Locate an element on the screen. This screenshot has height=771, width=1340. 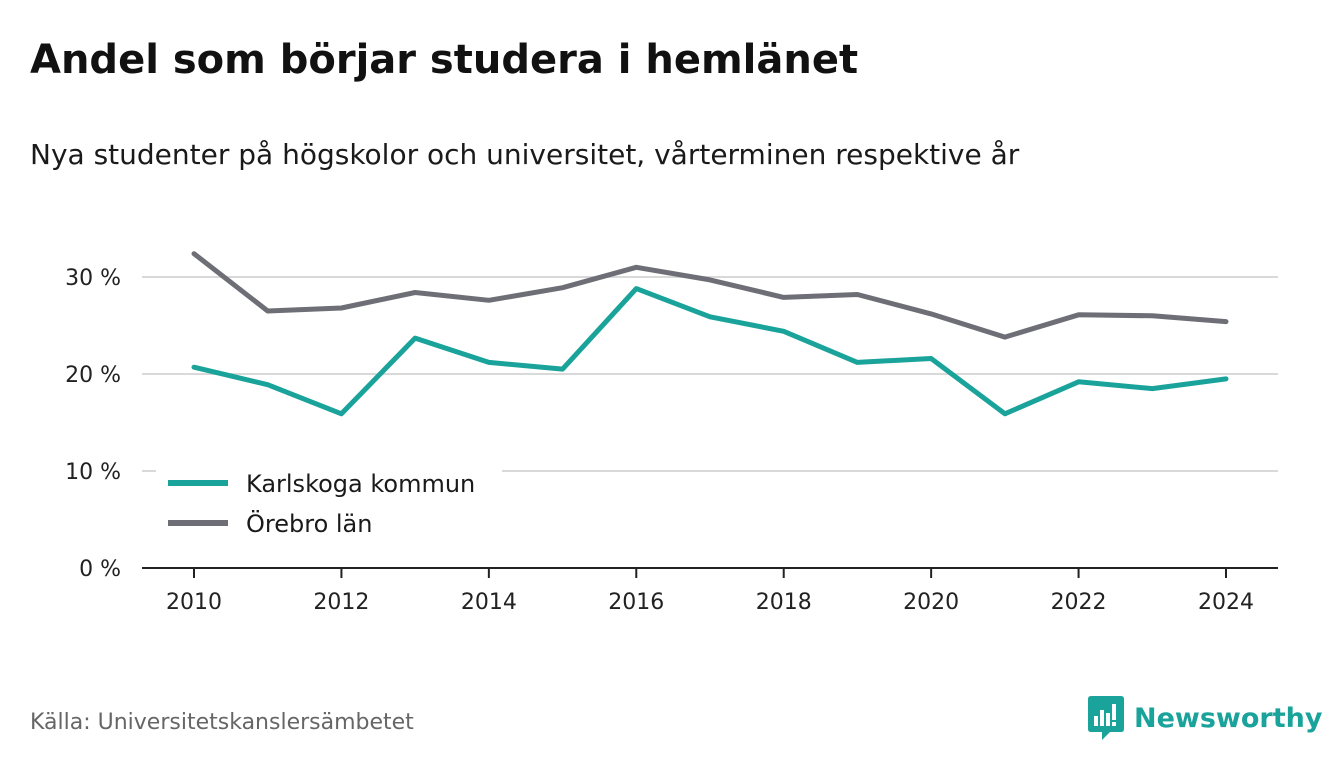
x-tick-label: 2022 is located at coordinates (1079, 602).